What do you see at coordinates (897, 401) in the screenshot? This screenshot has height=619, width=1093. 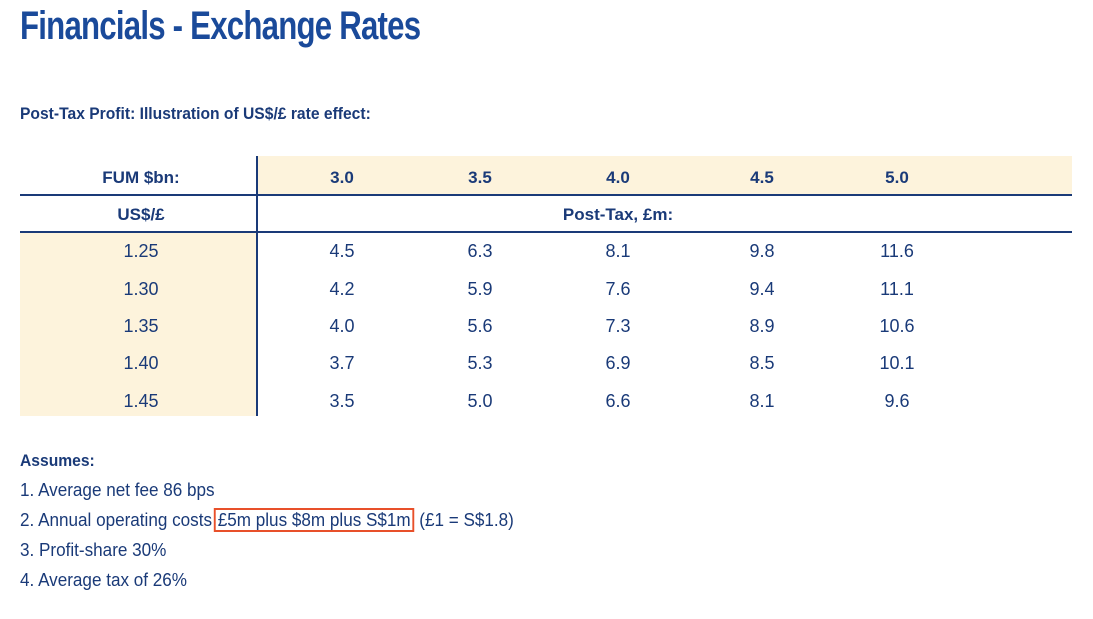 I see `value-cell: 9.6` at bounding box center [897, 401].